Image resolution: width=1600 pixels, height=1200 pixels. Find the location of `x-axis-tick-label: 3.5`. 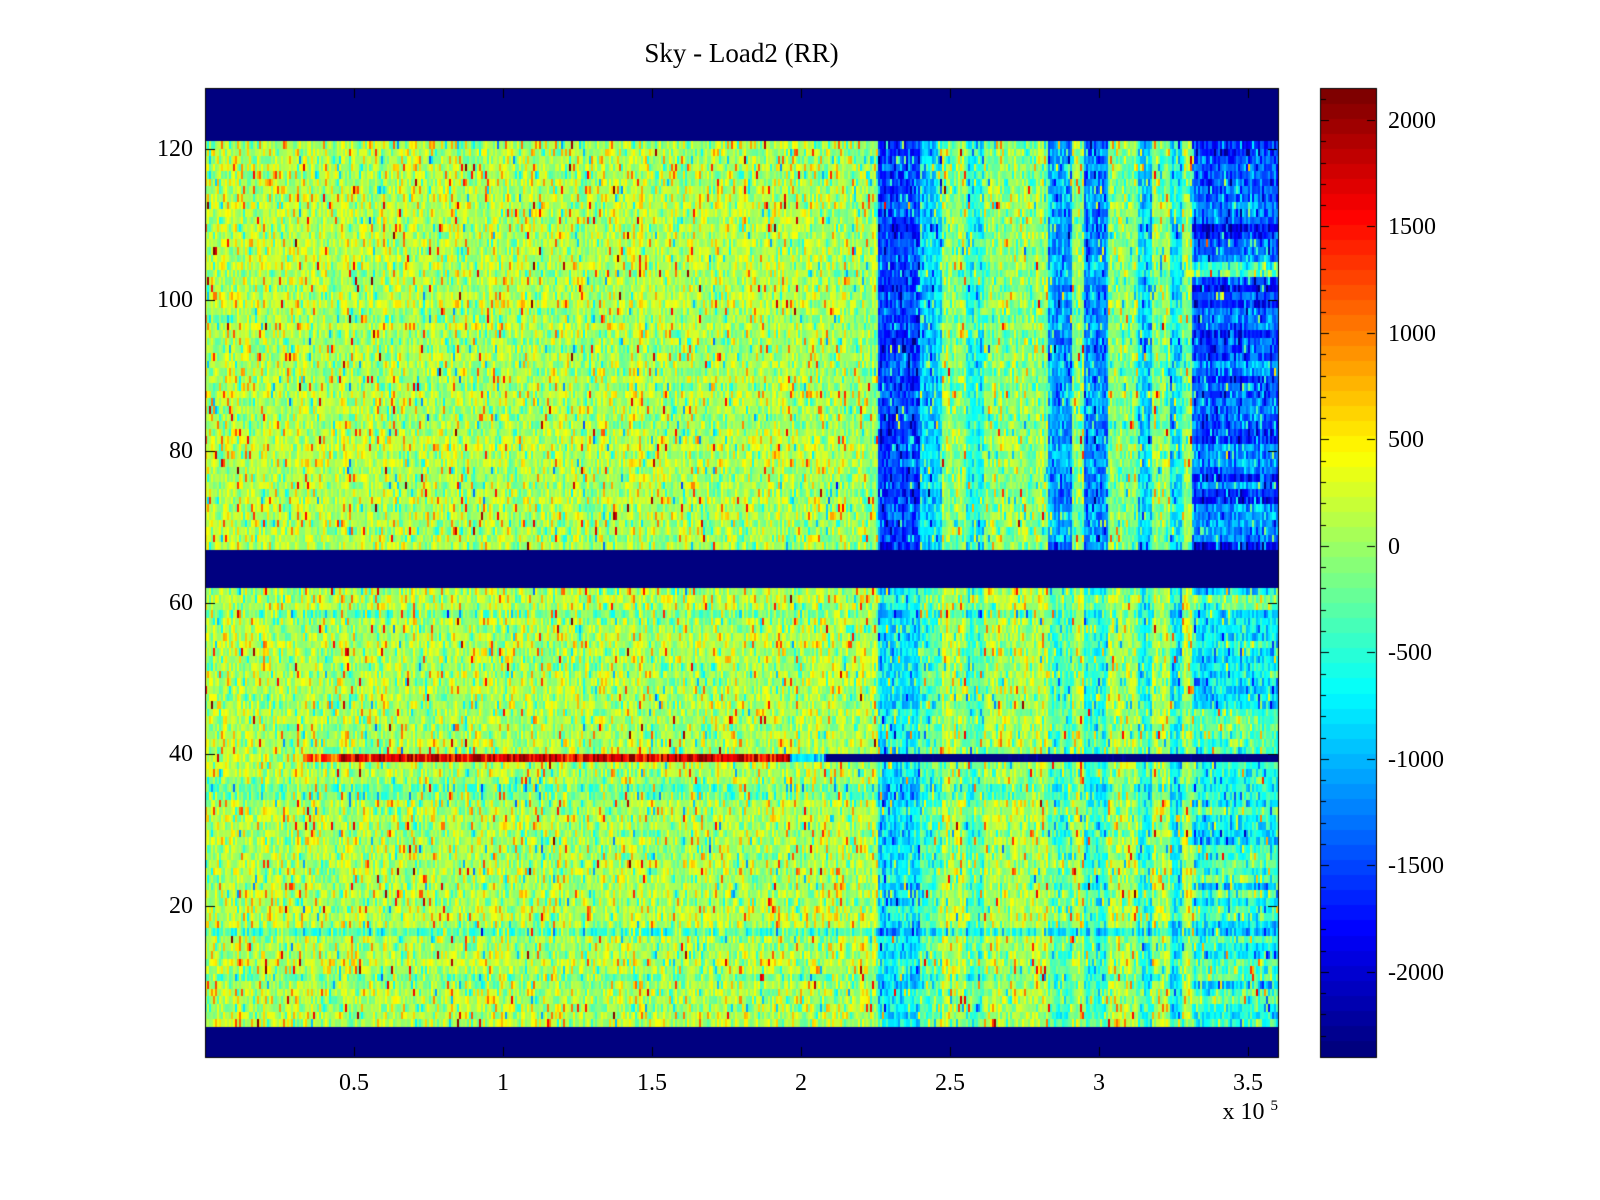

x-axis-tick-label: 3.5 is located at coordinates (1248, 1083).